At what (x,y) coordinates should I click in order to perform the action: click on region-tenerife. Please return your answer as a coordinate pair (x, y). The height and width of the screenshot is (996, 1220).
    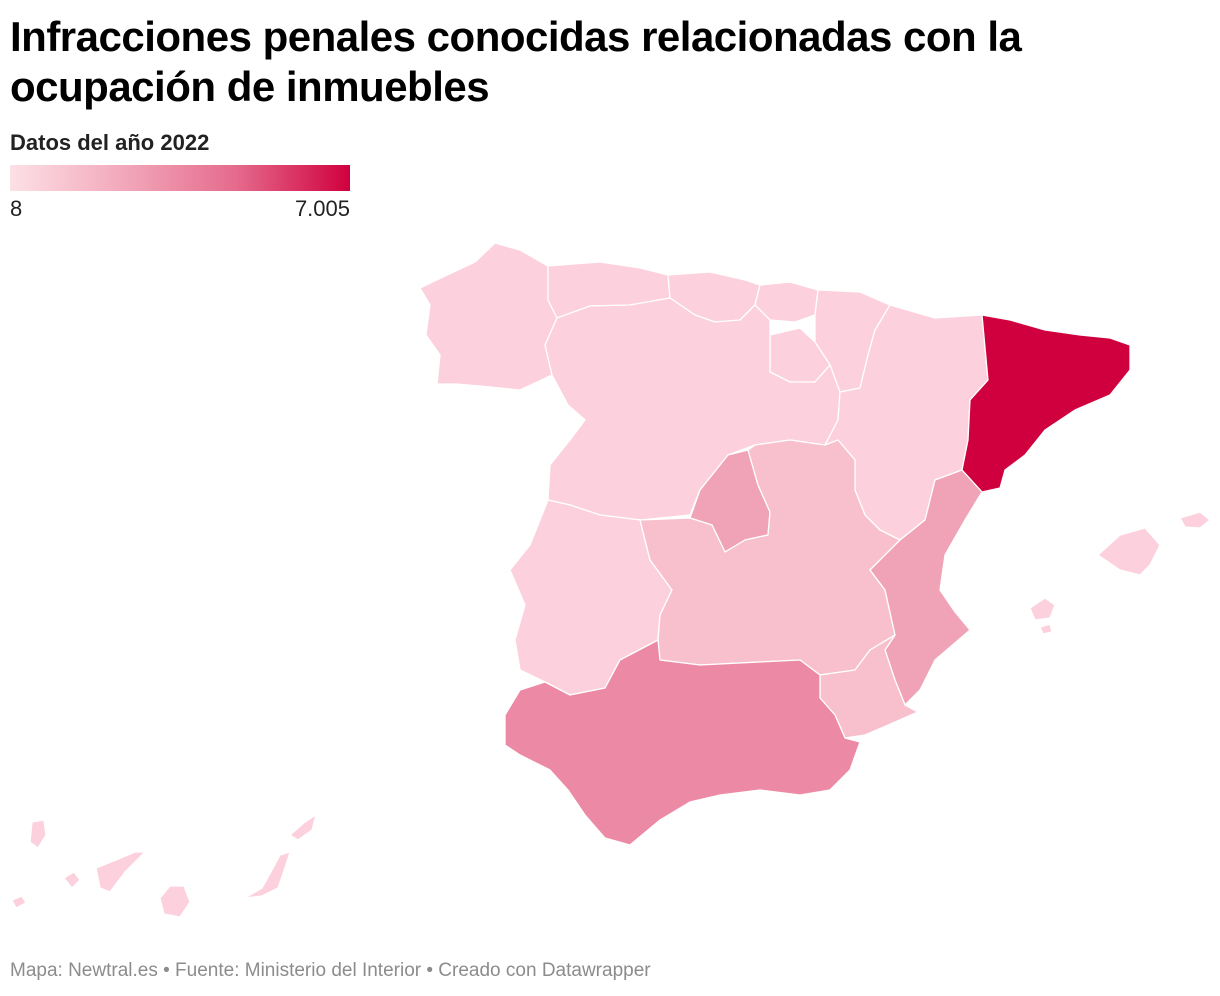
    Looking at the image, I should click on (120, 872).